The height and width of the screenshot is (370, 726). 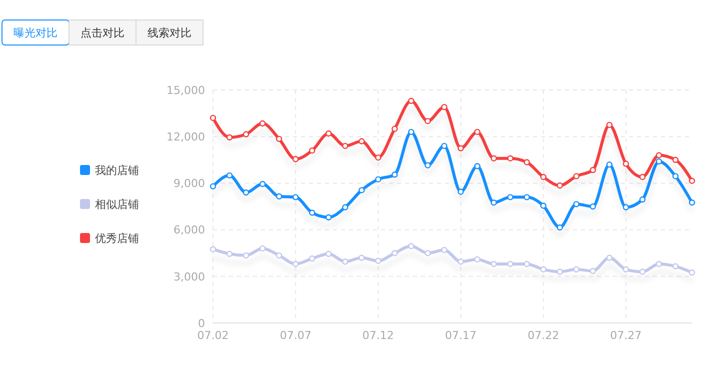 I want to click on x-tick-label: 07.07, so click(x=296, y=335).